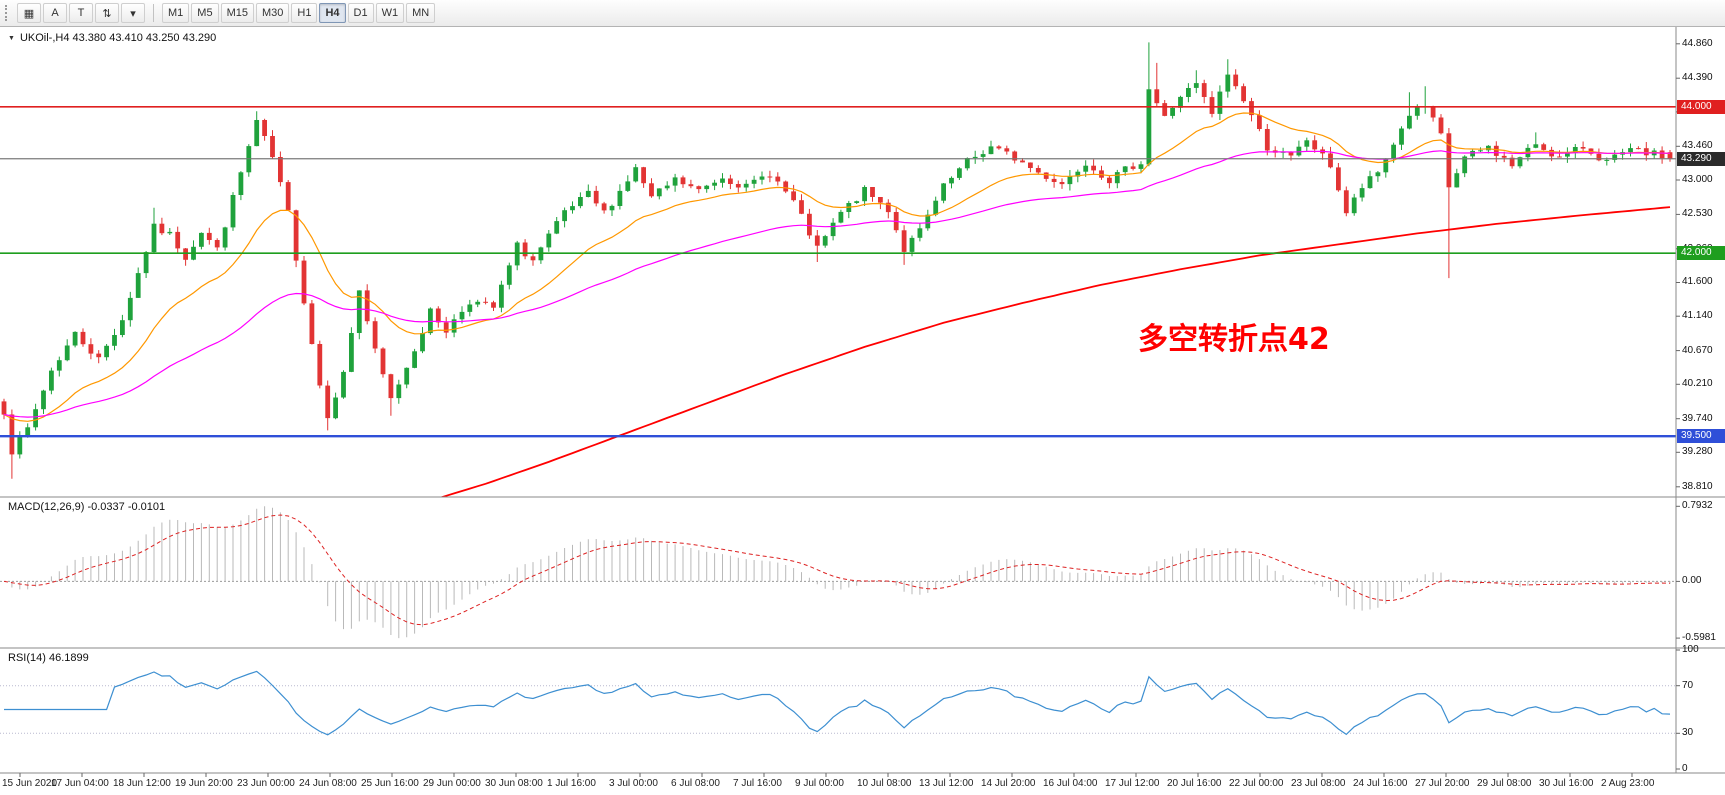 This screenshot has width=1725, height=795. Describe the element at coordinates (1194, 783) in the screenshot. I see `time-axis-label: 20 Jul 16:00` at that location.